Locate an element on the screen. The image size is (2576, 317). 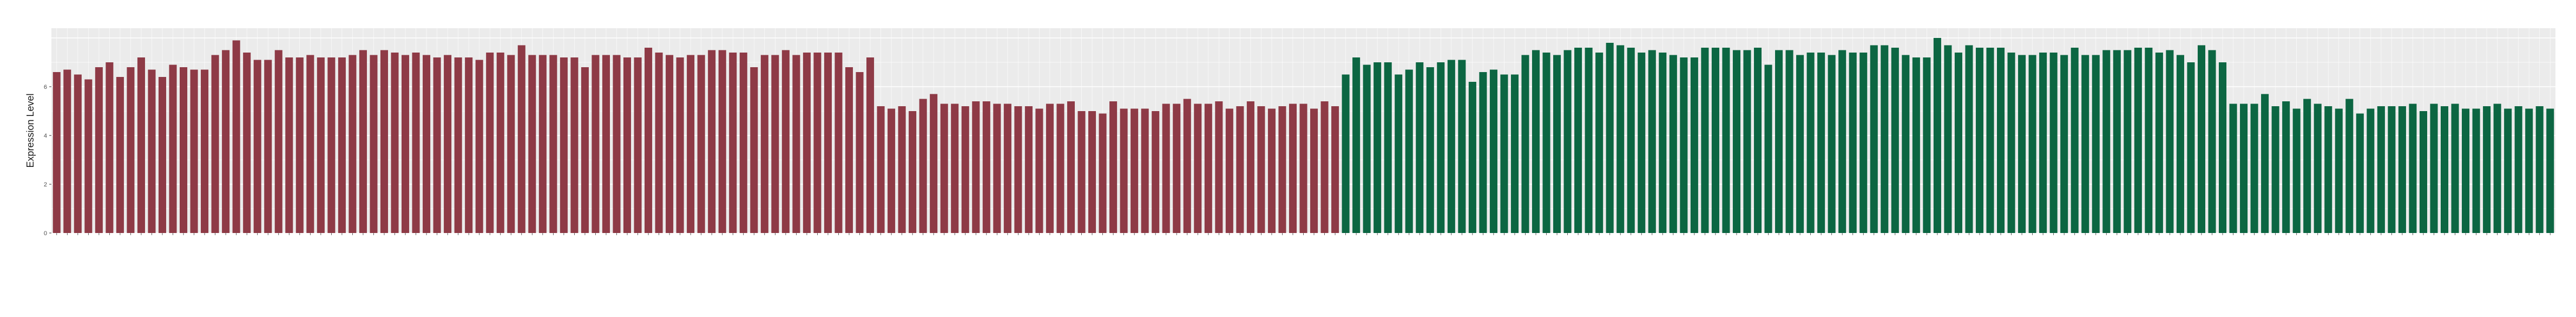
y-tick-label: 2 is located at coordinates (45, 185).